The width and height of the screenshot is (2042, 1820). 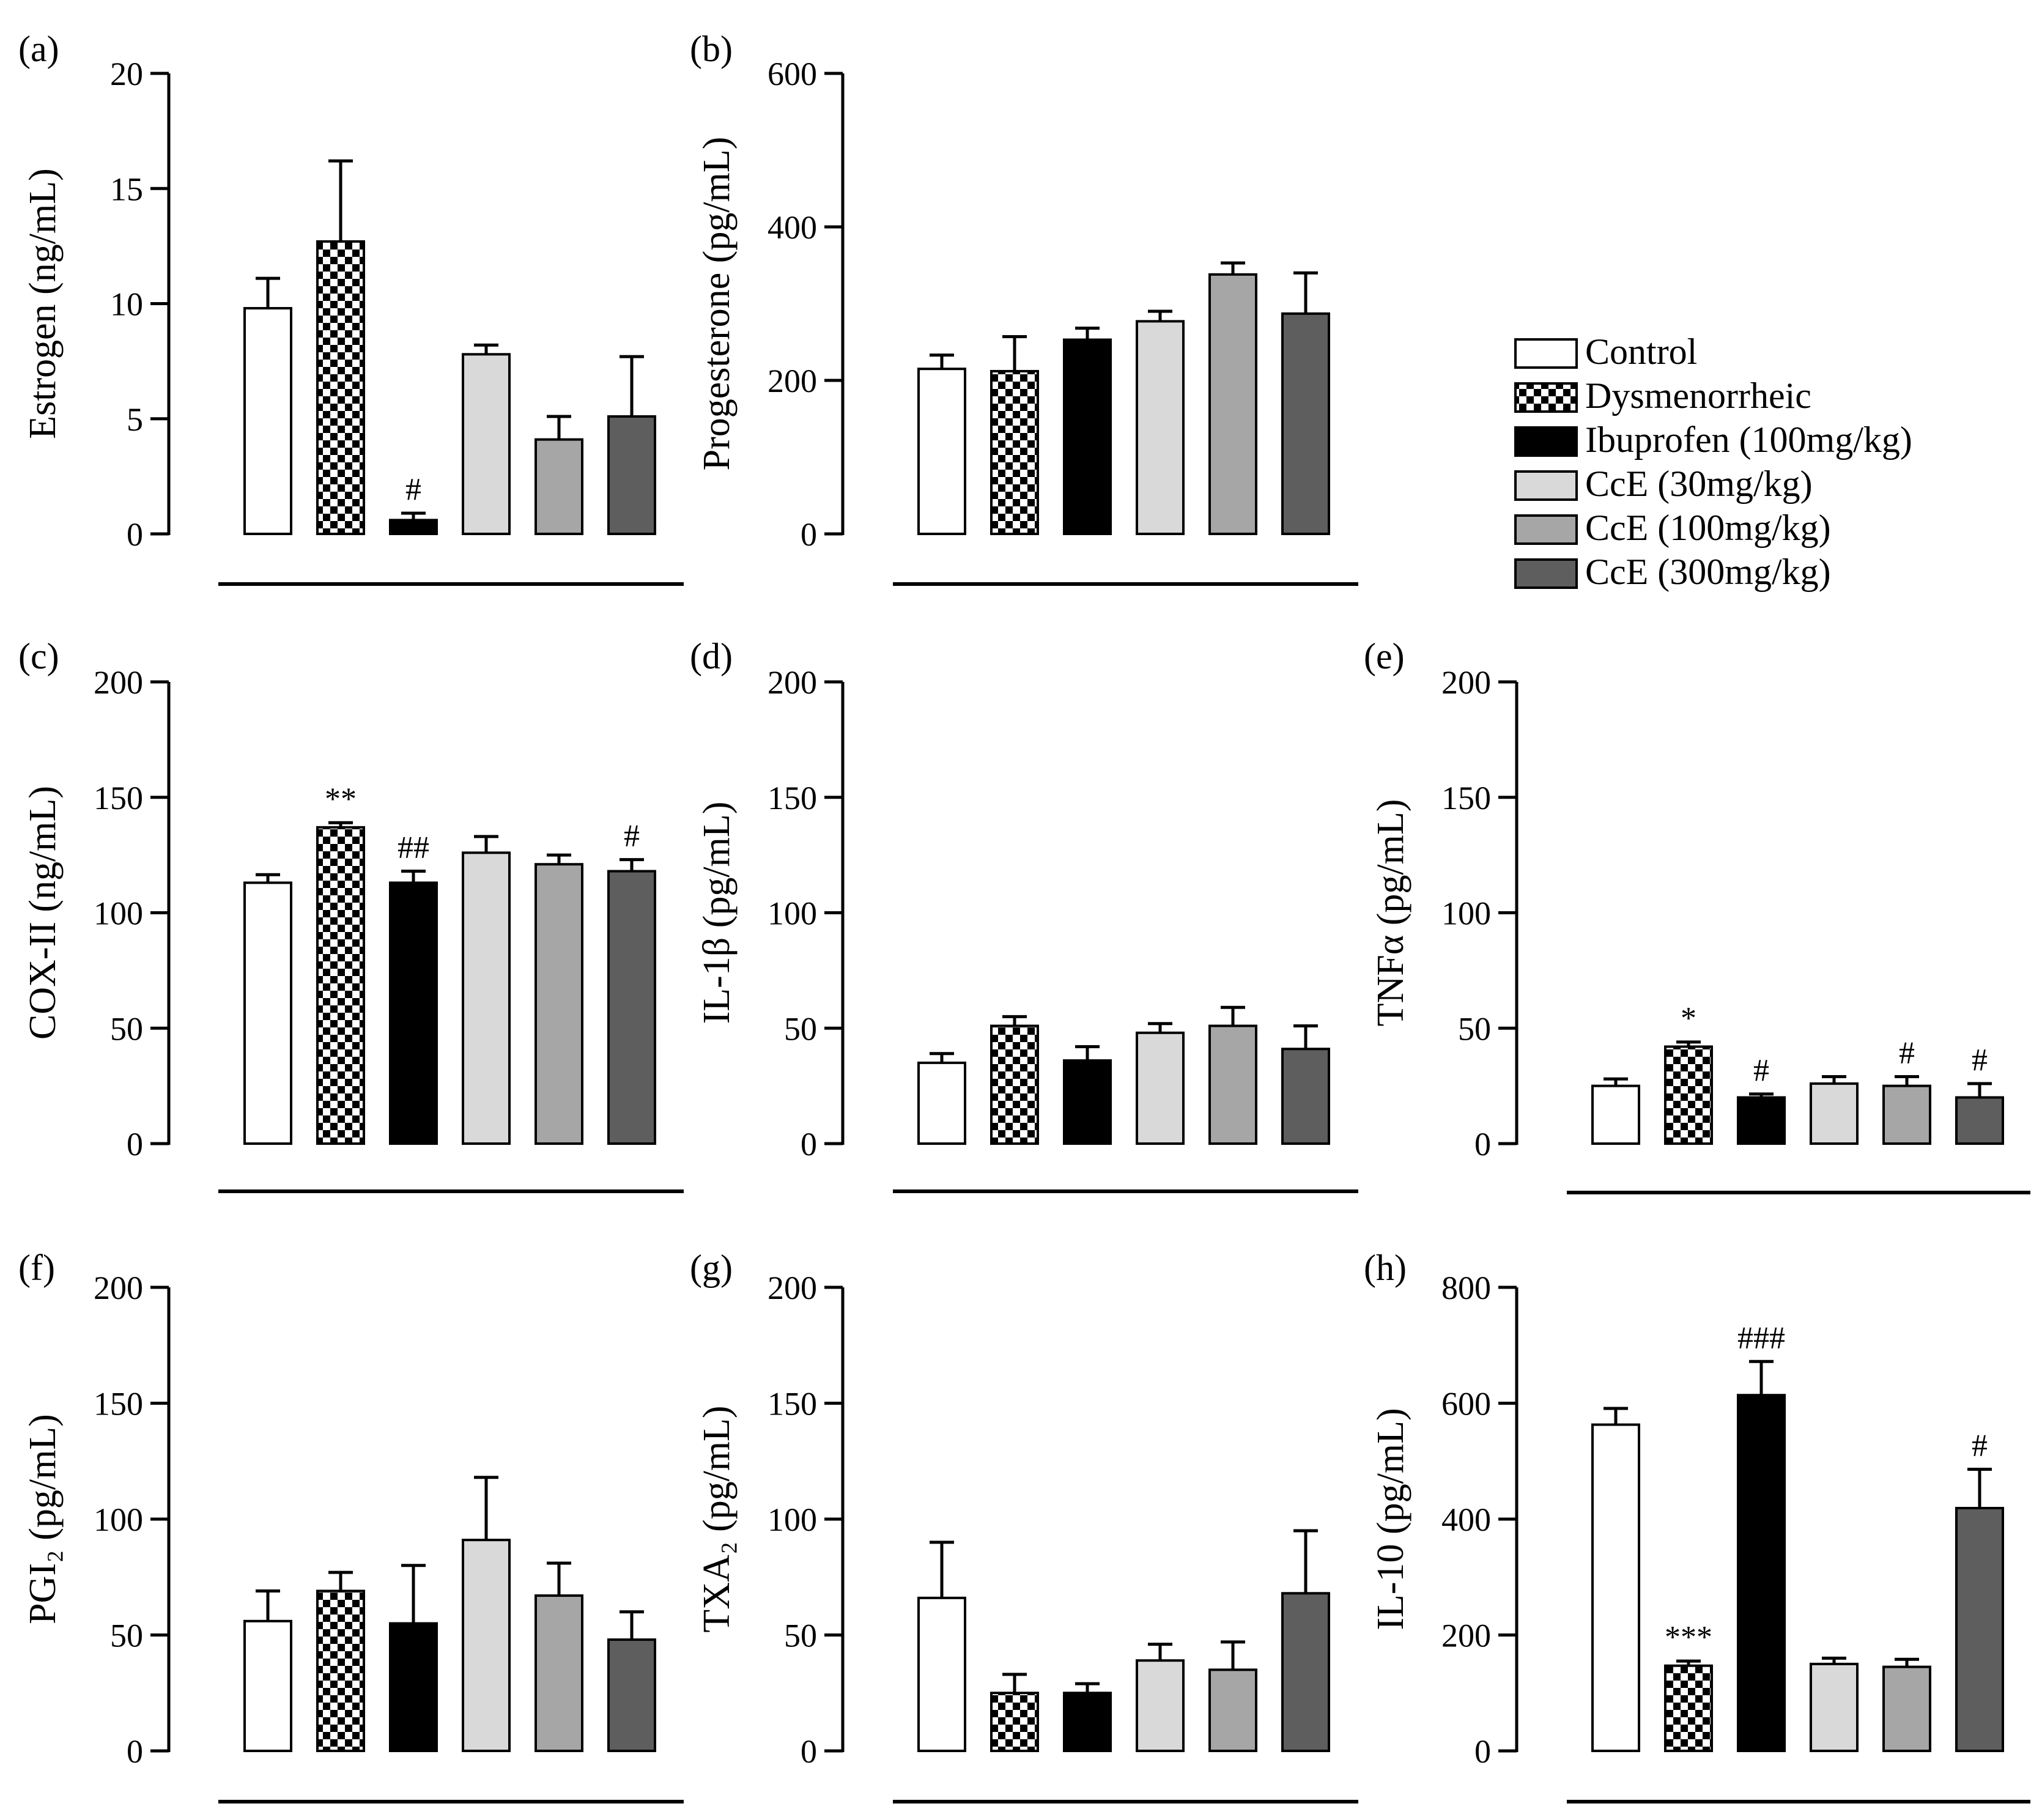 What do you see at coordinates (1546, 397) in the screenshot?
I see `legend-swatch-dysmenorrheic` at bounding box center [1546, 397].